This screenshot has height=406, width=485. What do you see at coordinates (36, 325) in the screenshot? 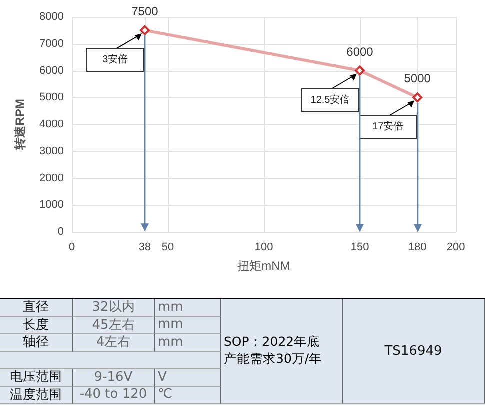
I see `text: 长度` at bounding box center [36, 325].